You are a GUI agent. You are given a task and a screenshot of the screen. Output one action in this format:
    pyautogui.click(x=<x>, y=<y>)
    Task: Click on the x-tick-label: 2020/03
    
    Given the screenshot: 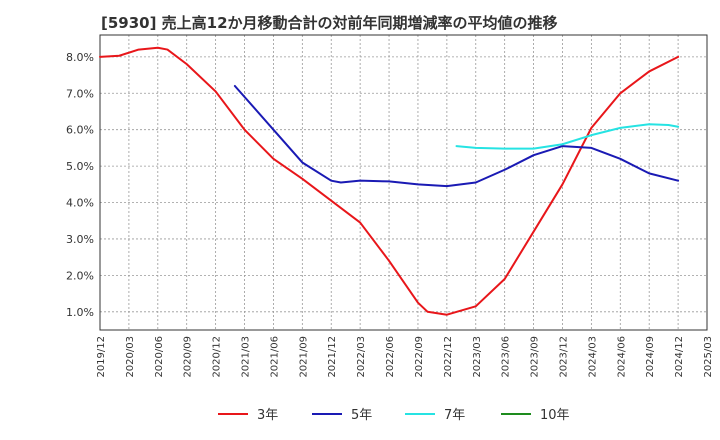 What is the action you would take?
    pyautogui.click(x=130, y=357)
    